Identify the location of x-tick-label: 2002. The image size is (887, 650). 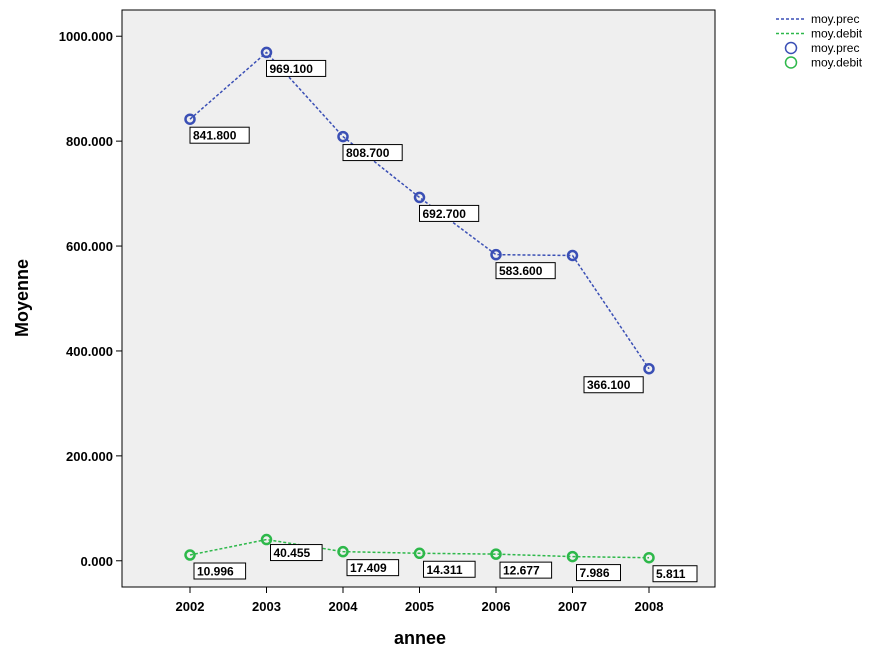
(190, 606).